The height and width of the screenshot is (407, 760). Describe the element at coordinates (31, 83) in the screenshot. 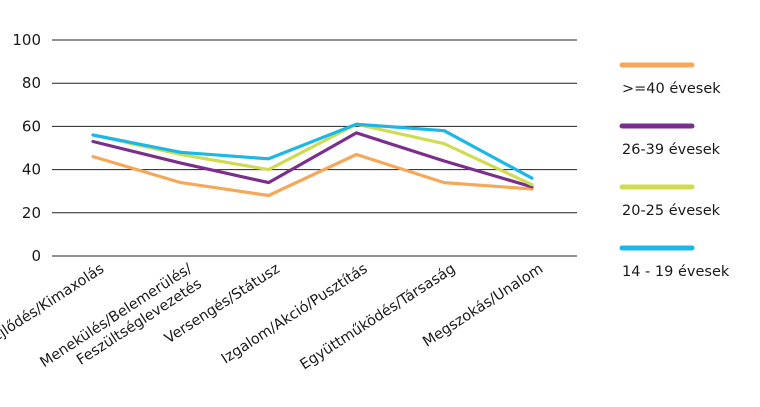

I see `y-tick-label: 80` at that location.